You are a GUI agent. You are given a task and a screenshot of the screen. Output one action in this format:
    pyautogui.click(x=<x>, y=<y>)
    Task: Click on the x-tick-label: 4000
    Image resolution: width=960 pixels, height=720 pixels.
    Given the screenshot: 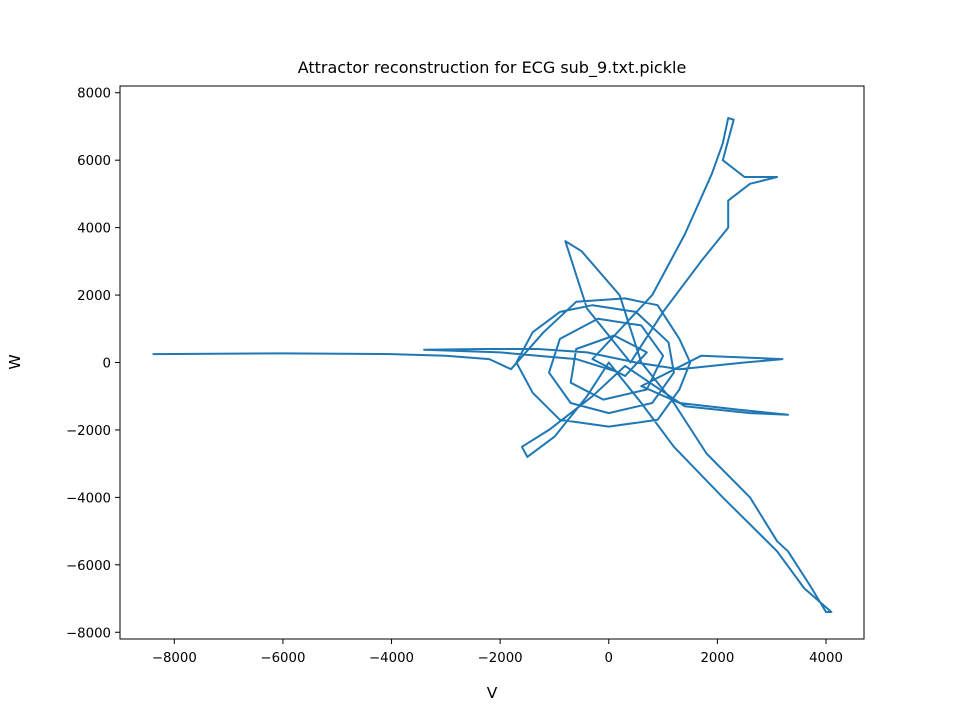 What is the action you would take?
    pyautogui.click(x=826, y=658)
    